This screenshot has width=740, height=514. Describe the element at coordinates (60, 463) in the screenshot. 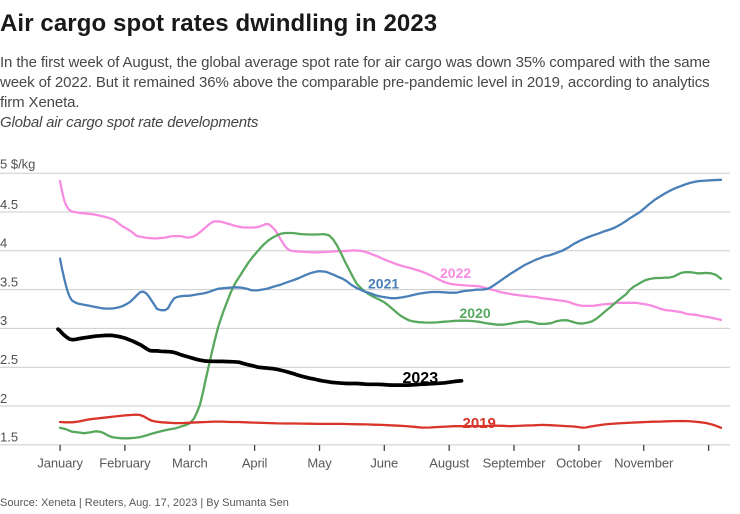

I see `svg-text: January` at that location.